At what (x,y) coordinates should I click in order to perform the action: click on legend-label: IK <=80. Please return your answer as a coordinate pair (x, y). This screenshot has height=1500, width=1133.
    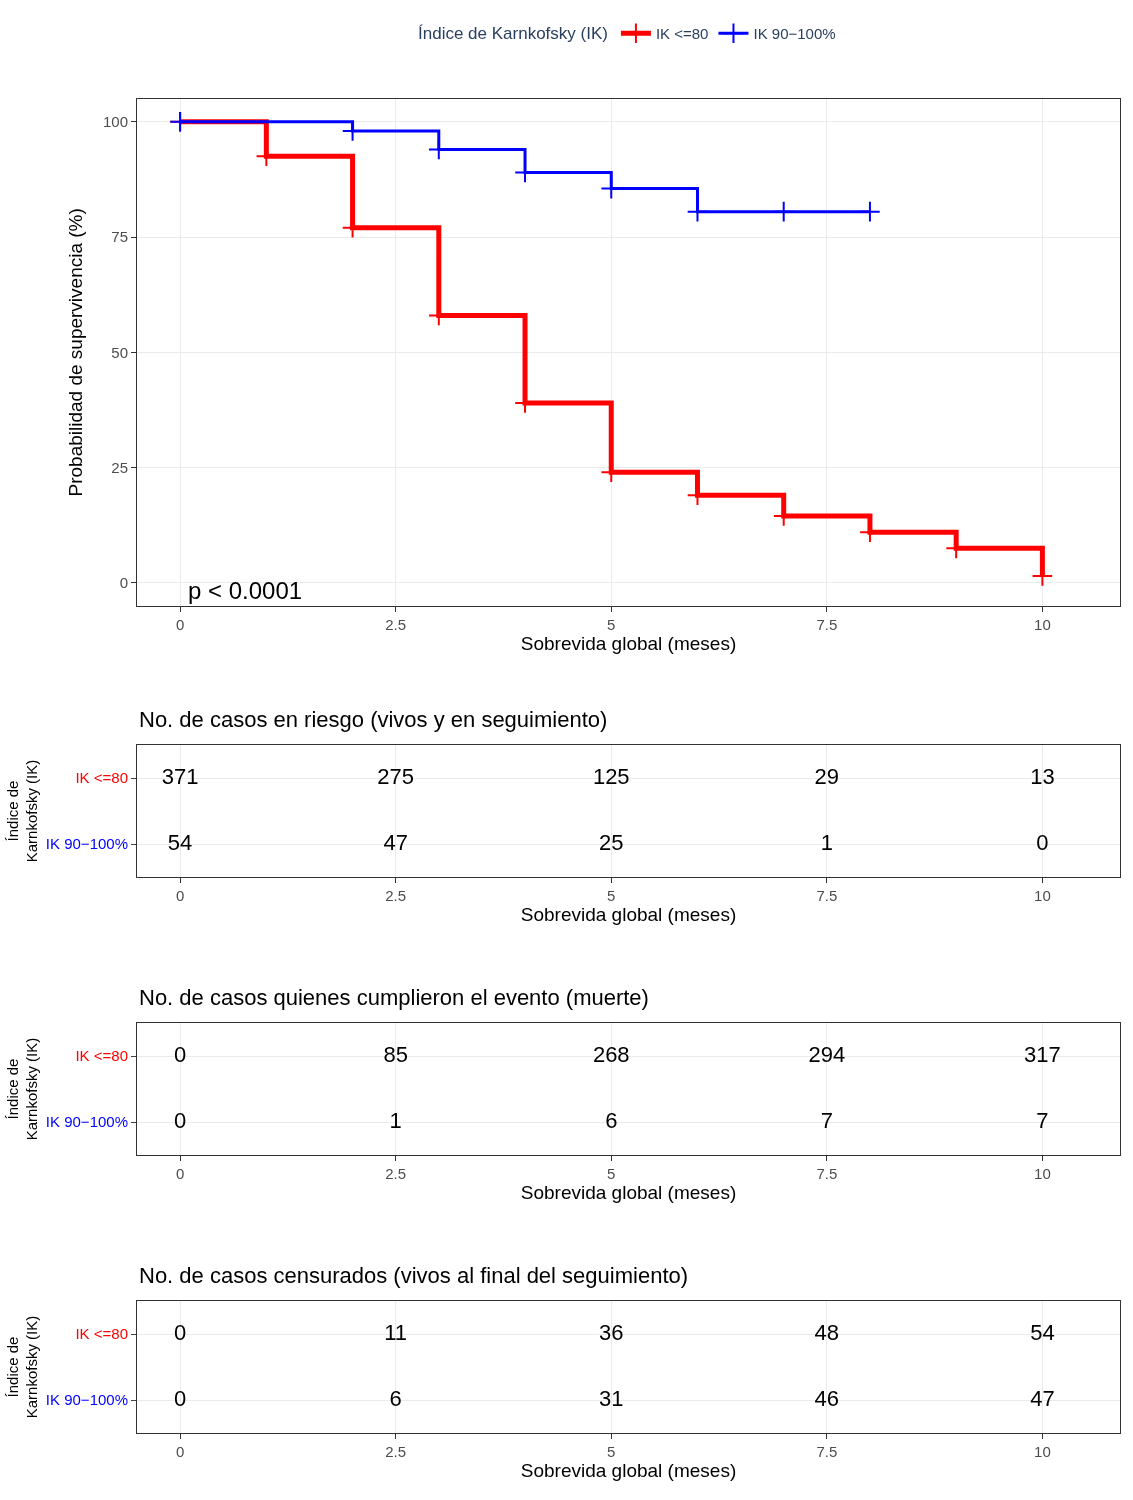
    Looking at the image, I should click on (682, 34).